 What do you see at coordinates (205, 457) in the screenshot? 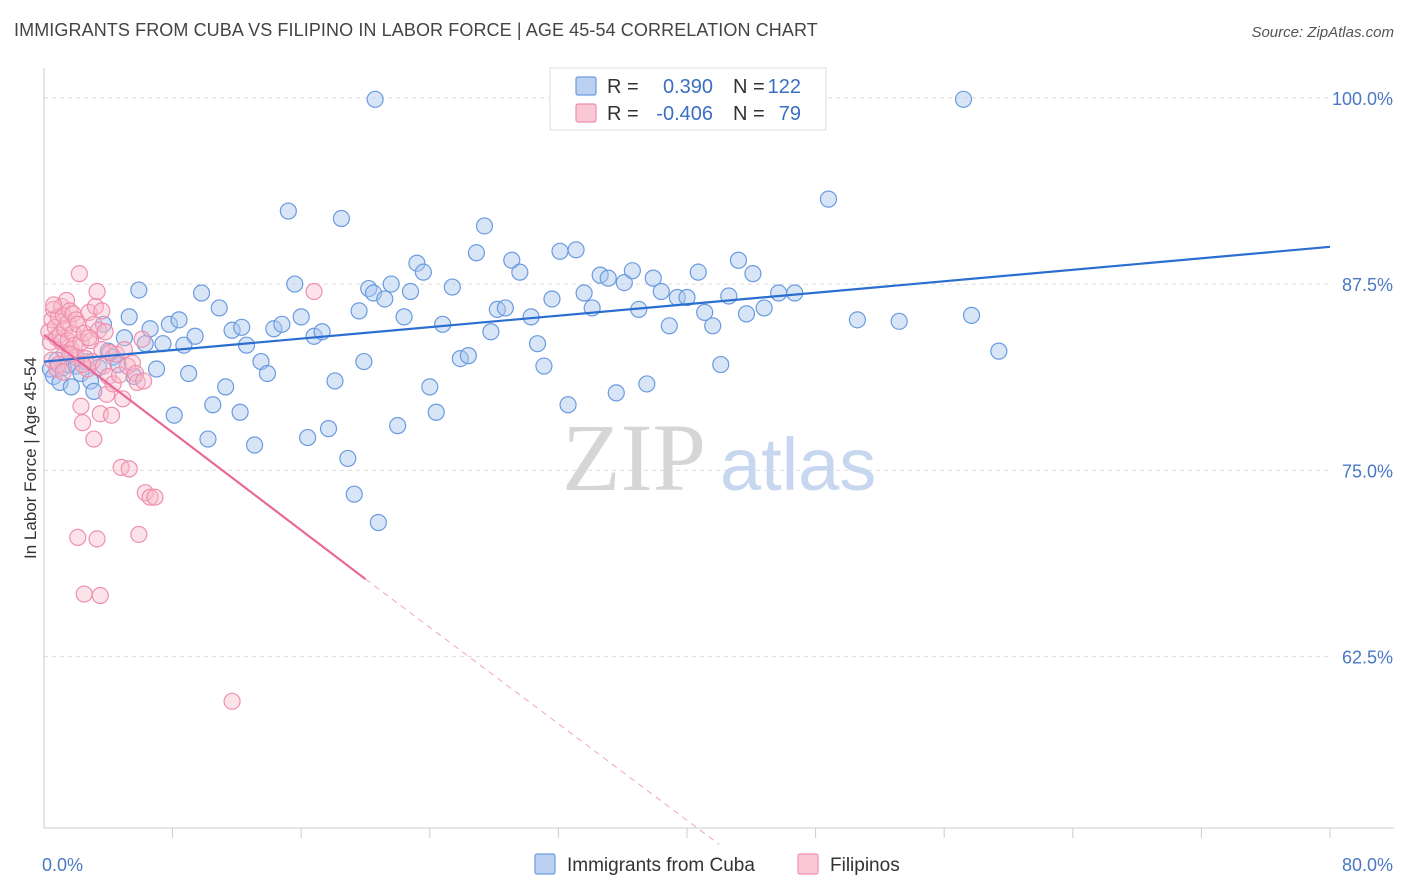
I see `trend-line-filipinos` at bounding box center [205, 457].